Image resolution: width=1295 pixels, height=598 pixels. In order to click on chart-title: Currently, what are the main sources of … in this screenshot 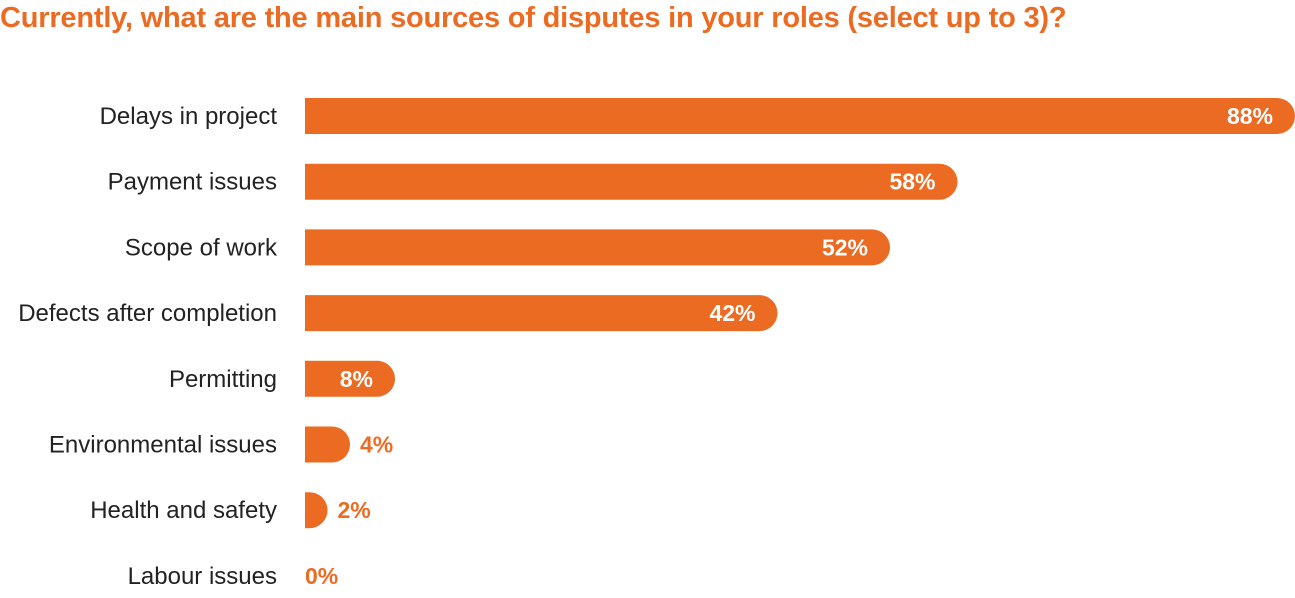, I will do `click(533, 18)`.